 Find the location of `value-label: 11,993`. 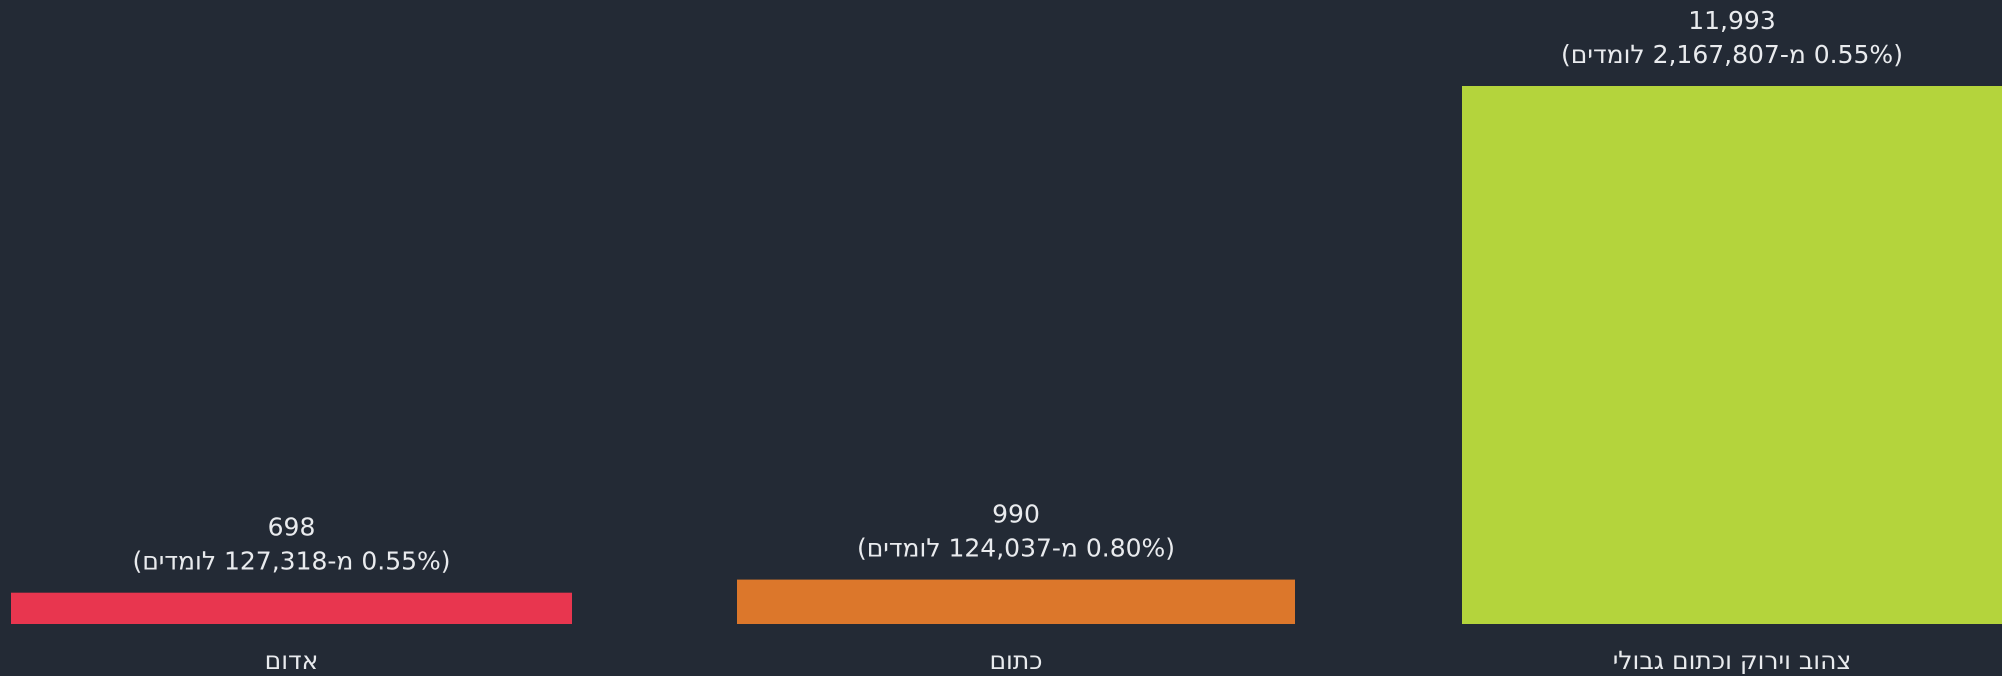

value-label: 11,993 is located at coordinates (1731, 20).